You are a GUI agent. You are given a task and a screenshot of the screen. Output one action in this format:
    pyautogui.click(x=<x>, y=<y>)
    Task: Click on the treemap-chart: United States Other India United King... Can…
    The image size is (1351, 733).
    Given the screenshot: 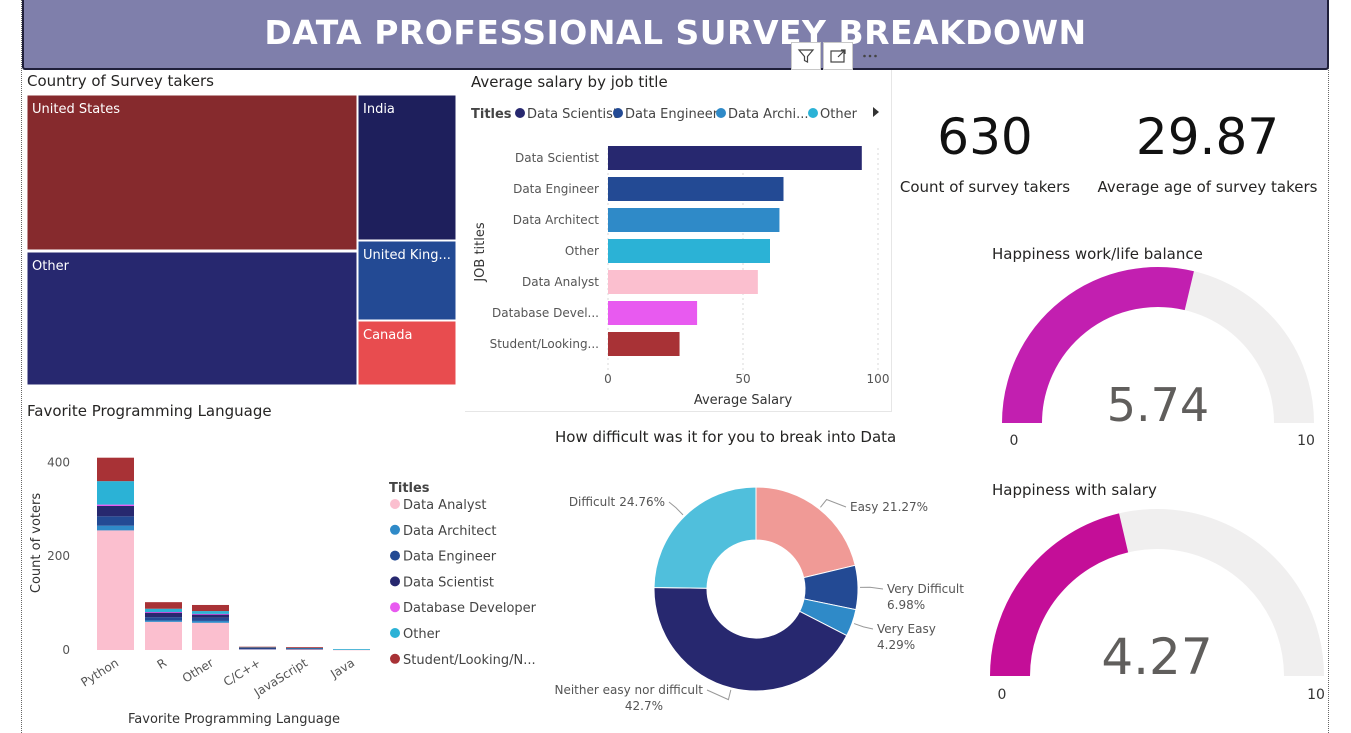 What is the action you would take?
    pyautogui.click(x=241, y=240)
    